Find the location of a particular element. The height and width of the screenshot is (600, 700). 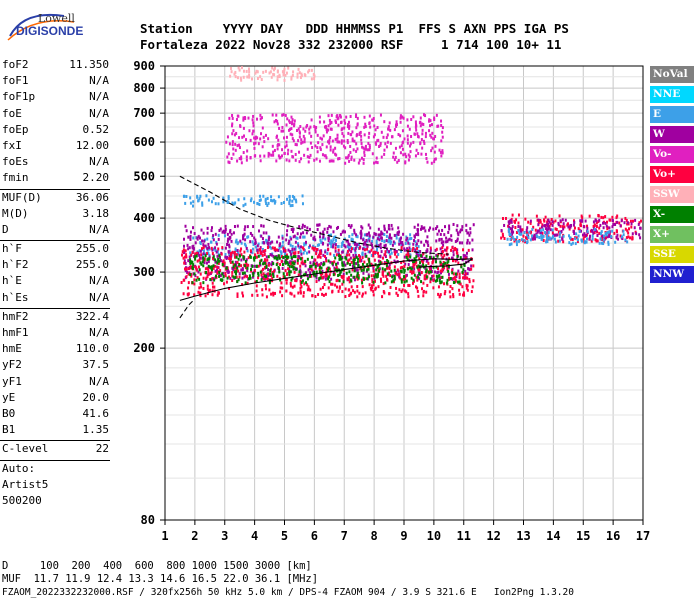

param-key: hmE is located at coordinates (12, 349).